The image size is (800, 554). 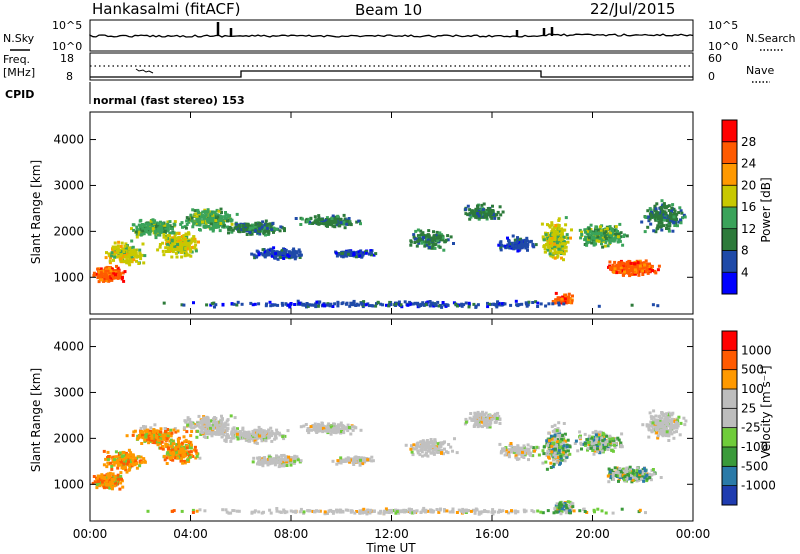 I want to click on y-tick-label: 1000, so click(x=68, y=277).